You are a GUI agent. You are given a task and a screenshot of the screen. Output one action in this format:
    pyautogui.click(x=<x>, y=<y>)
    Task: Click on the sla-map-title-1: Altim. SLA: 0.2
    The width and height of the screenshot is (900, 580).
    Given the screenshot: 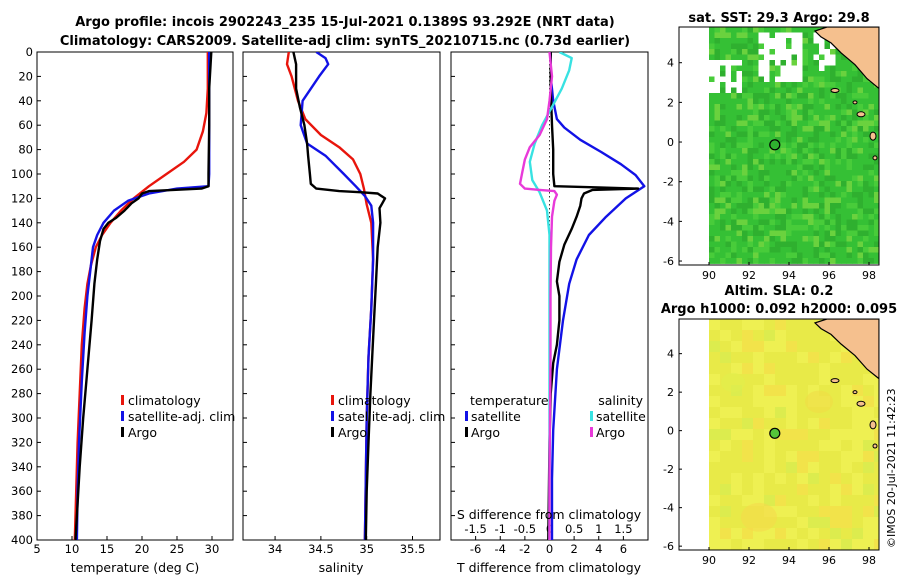 What is the action you would take?
    pyautogui.click(x=779, y=291)
    